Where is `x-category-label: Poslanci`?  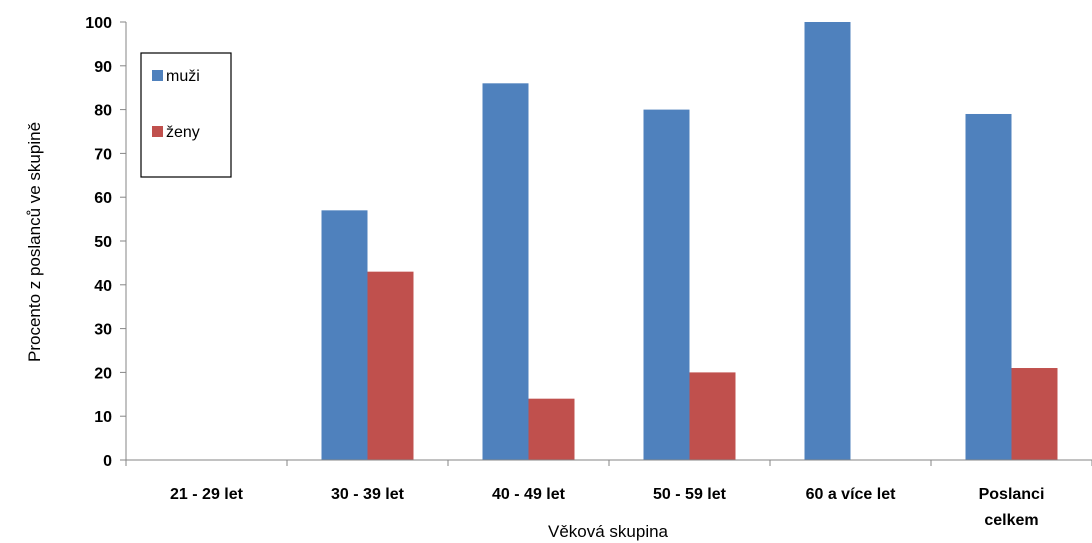 x-category-label: Poslanci is located at coordinates (1012, 494).